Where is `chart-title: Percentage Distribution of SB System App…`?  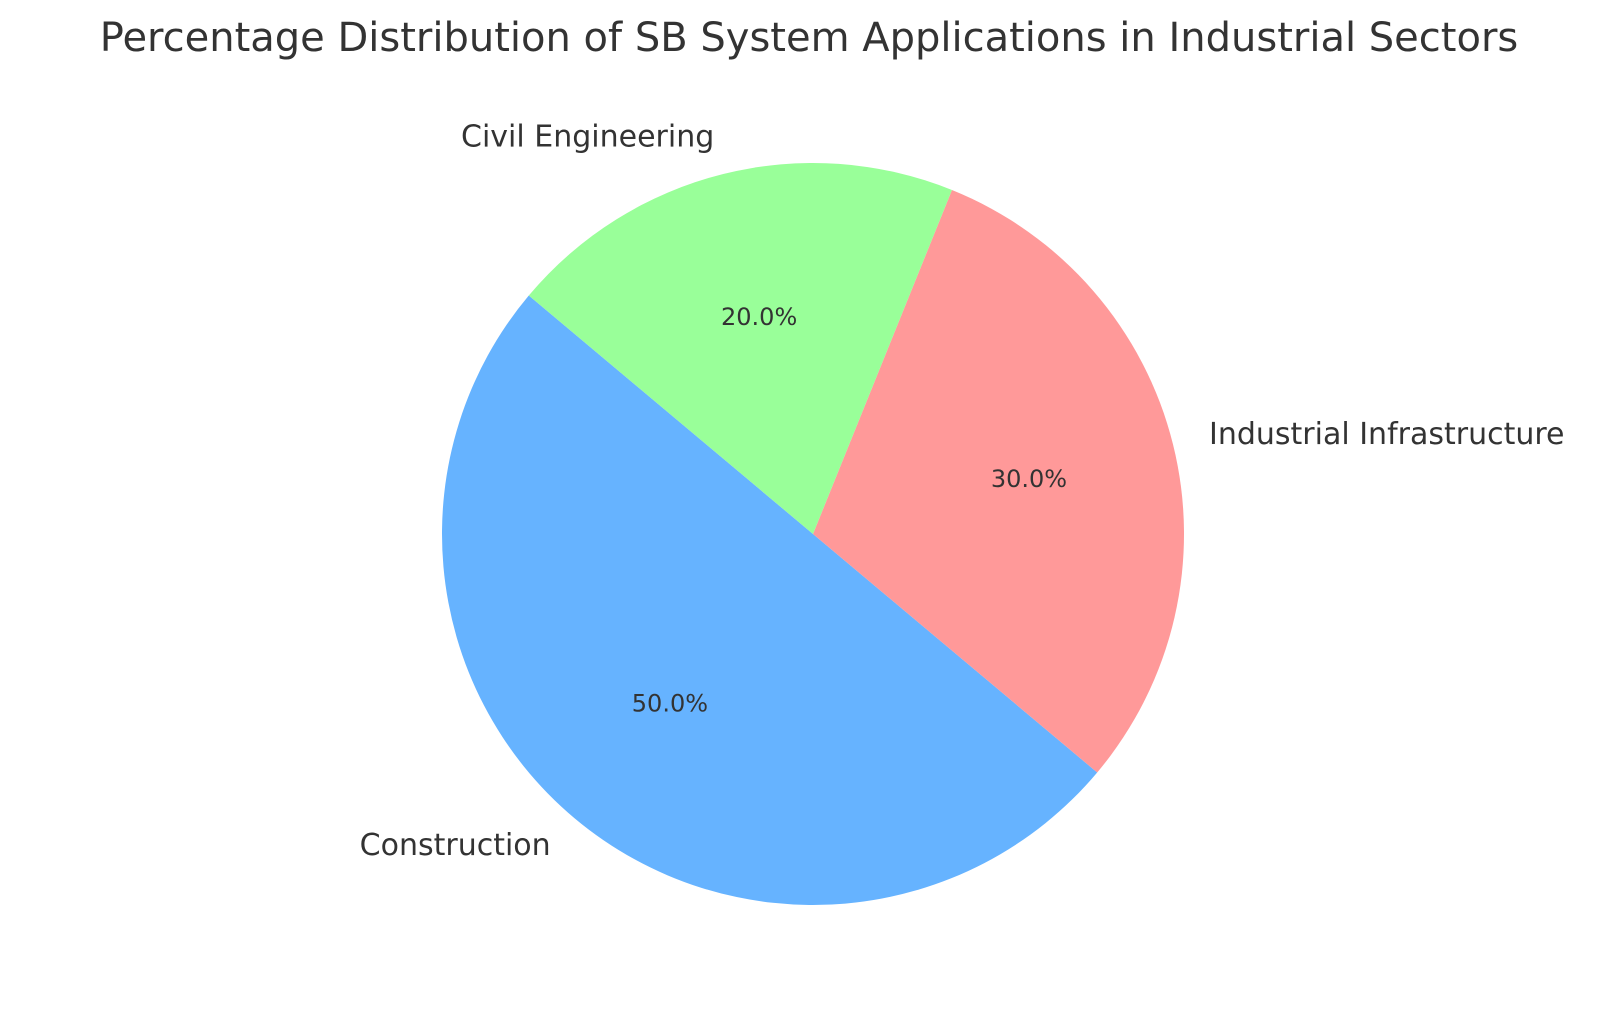
chart-title: Percentage Distribution of SB System App… is located at coordinates (809, 38).